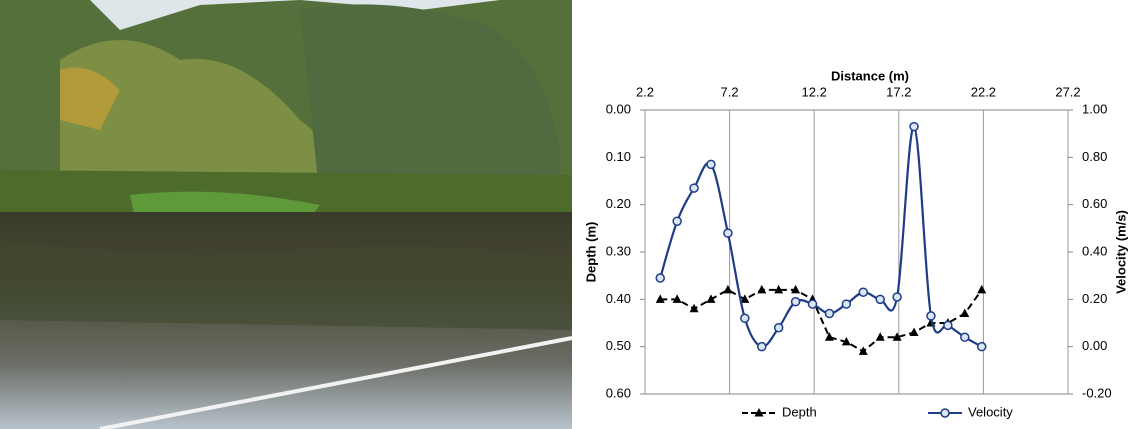 Image resolution: width=1133 pixels, height=429 pixels. What do you see at coordinates (618, 108) in the screenshot?
I see `y-tick-label: 0.00` at bounding box center [618, 108].